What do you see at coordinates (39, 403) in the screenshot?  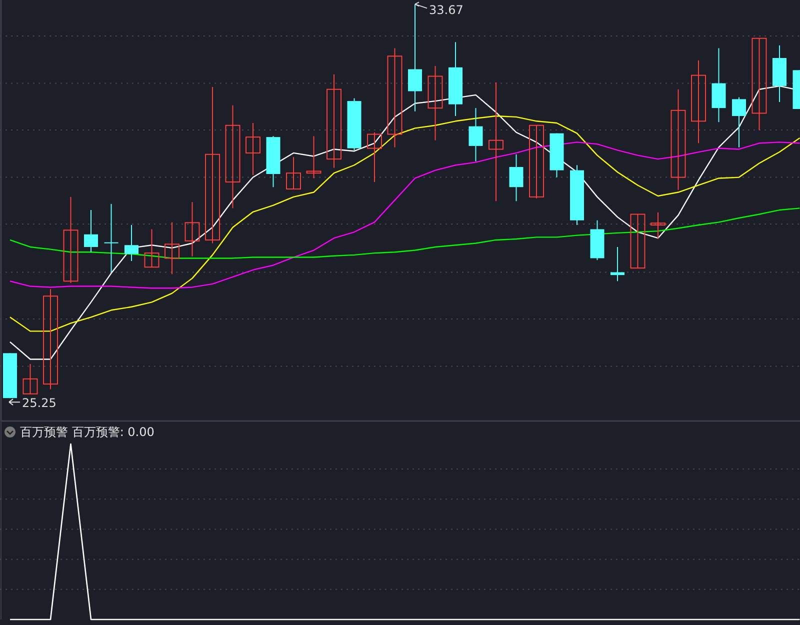 I see `annotation: 25.25` at bounding box center [39, 403].